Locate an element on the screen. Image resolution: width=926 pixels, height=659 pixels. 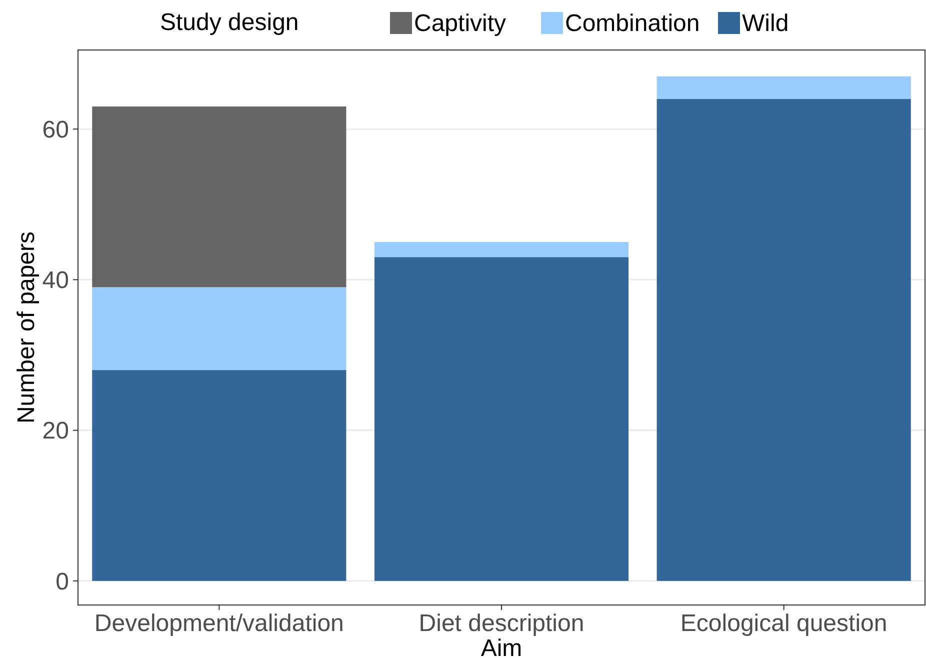
y-tick-label: 20 is located at coordinates (55, 431).